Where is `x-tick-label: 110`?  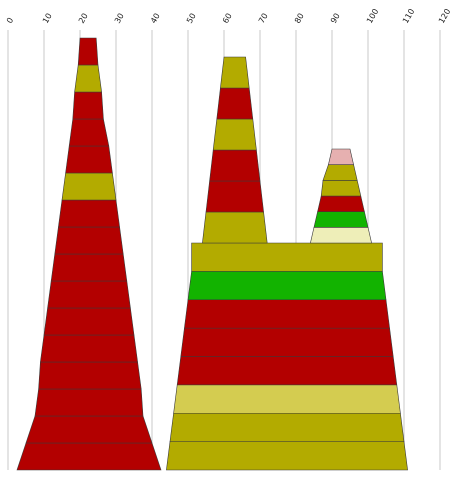 x-tick-label: 110 is located at coordinates (408, 16).